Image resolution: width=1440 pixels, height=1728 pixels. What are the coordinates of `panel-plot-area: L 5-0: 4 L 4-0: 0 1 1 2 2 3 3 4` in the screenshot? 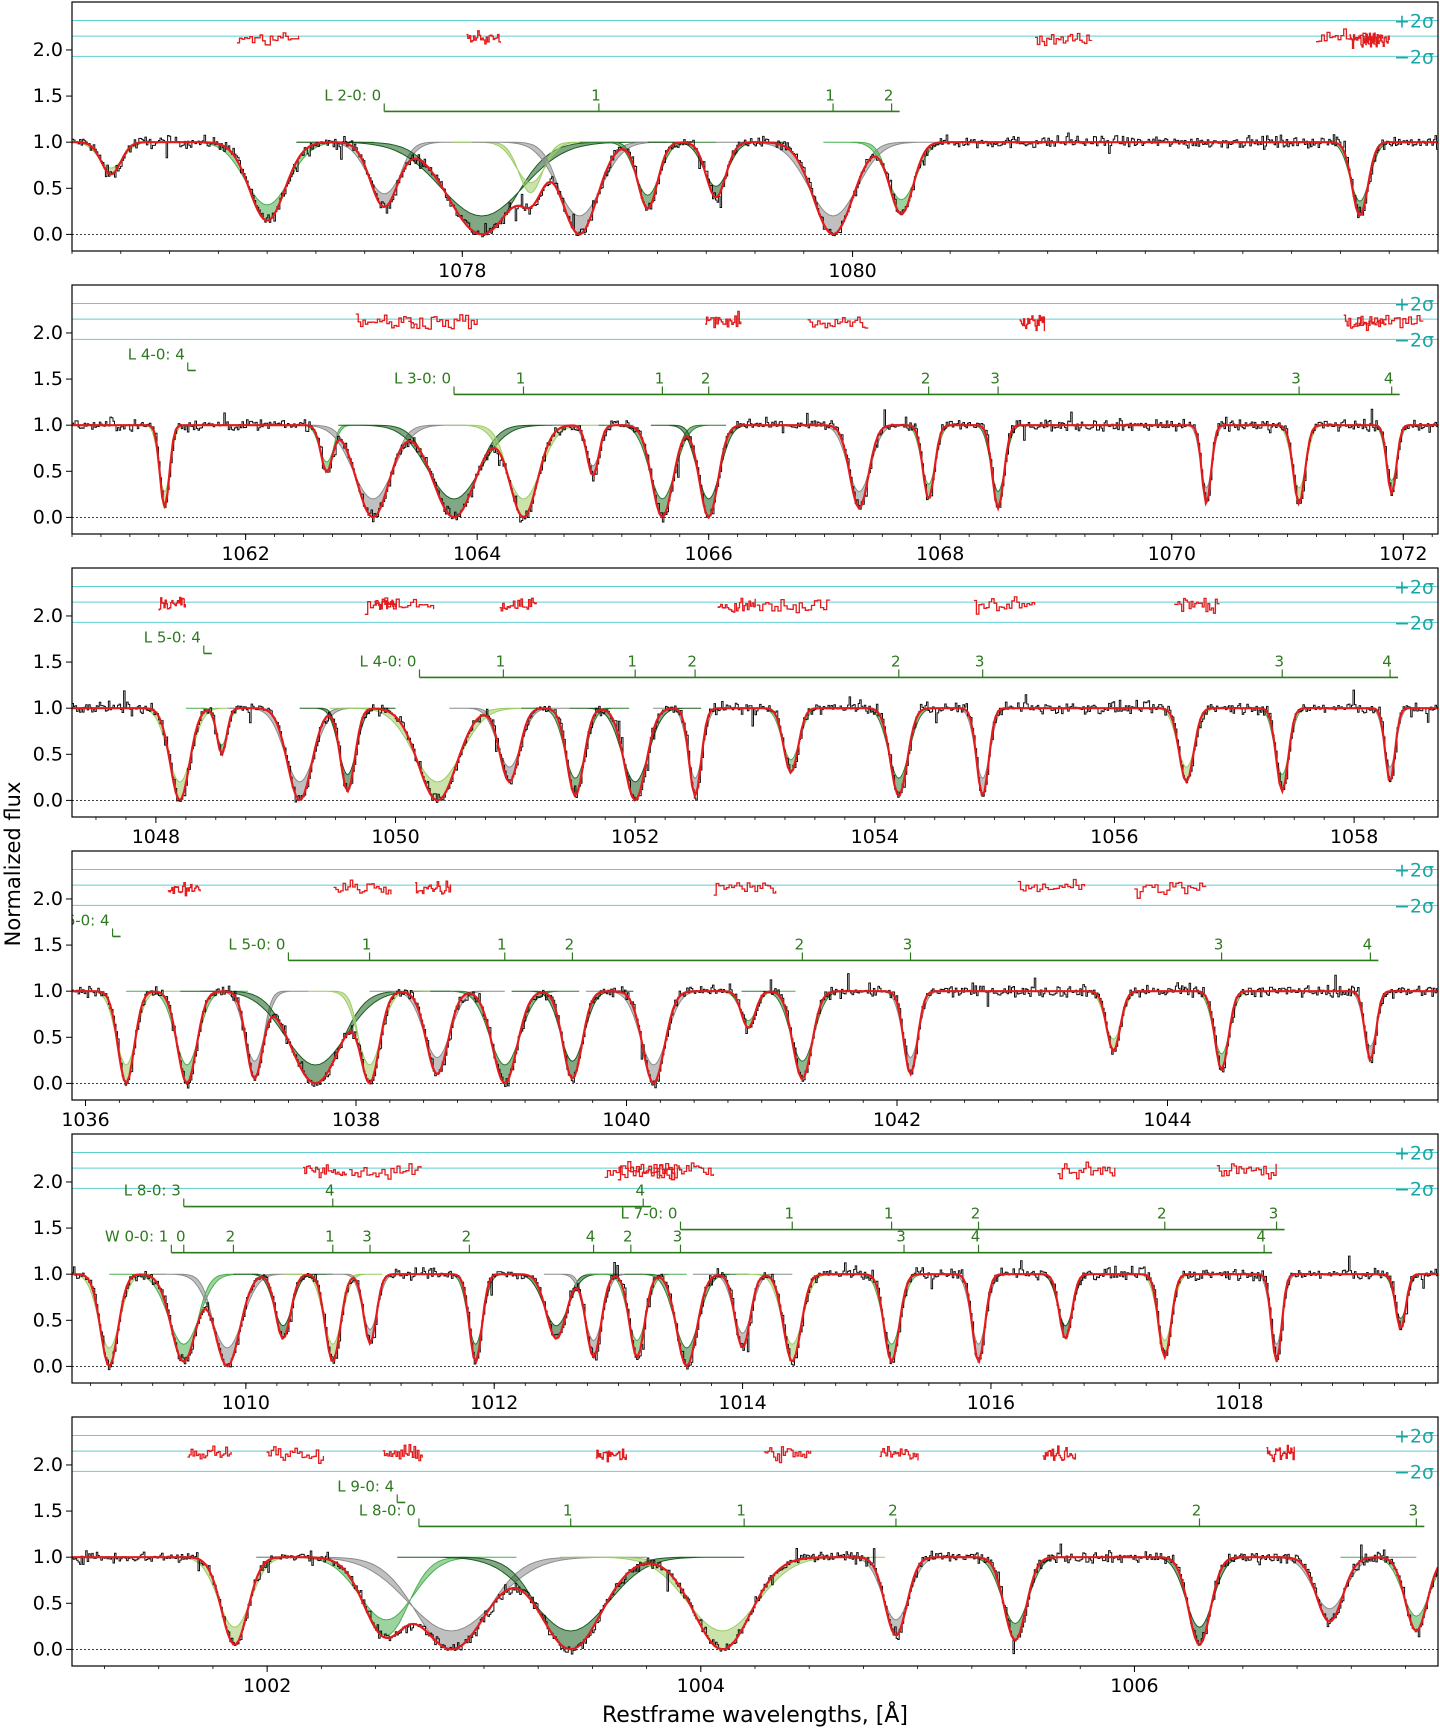 It's located at (755, 694).